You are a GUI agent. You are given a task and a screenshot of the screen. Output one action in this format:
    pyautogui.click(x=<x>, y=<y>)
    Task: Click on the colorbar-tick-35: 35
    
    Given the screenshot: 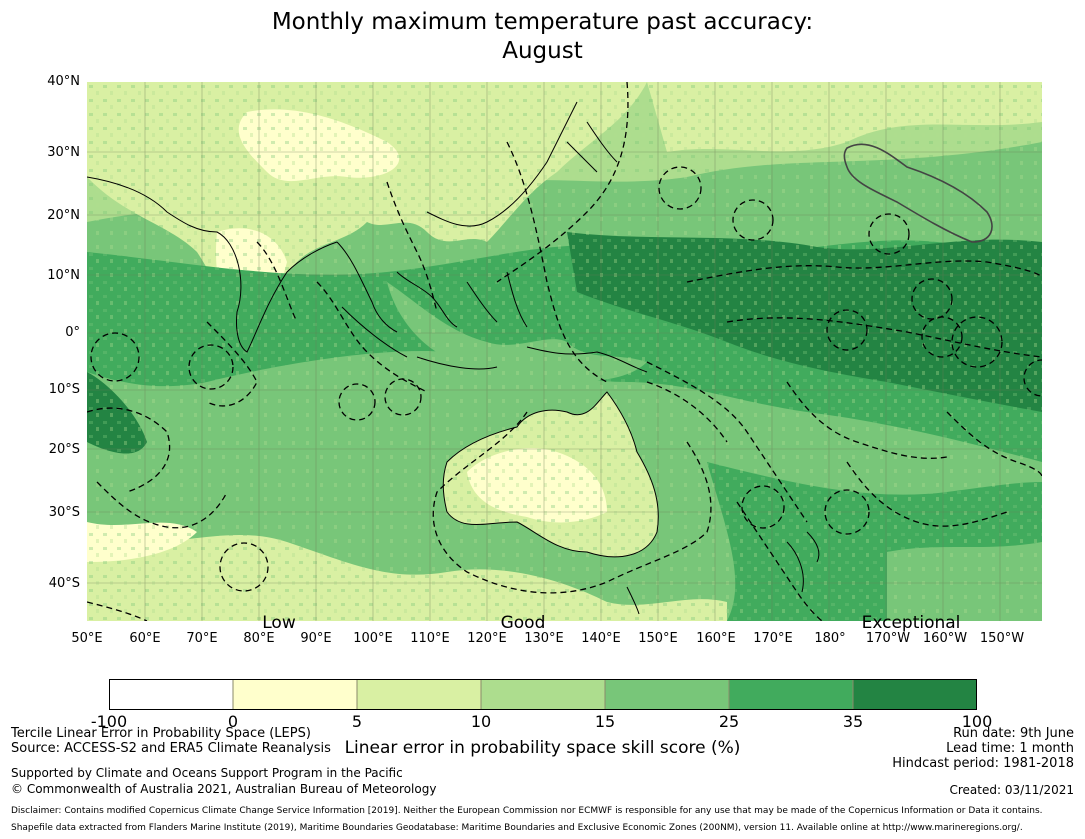 What is the action you would take?
    pyautogui.click(x=853, y=721)
    